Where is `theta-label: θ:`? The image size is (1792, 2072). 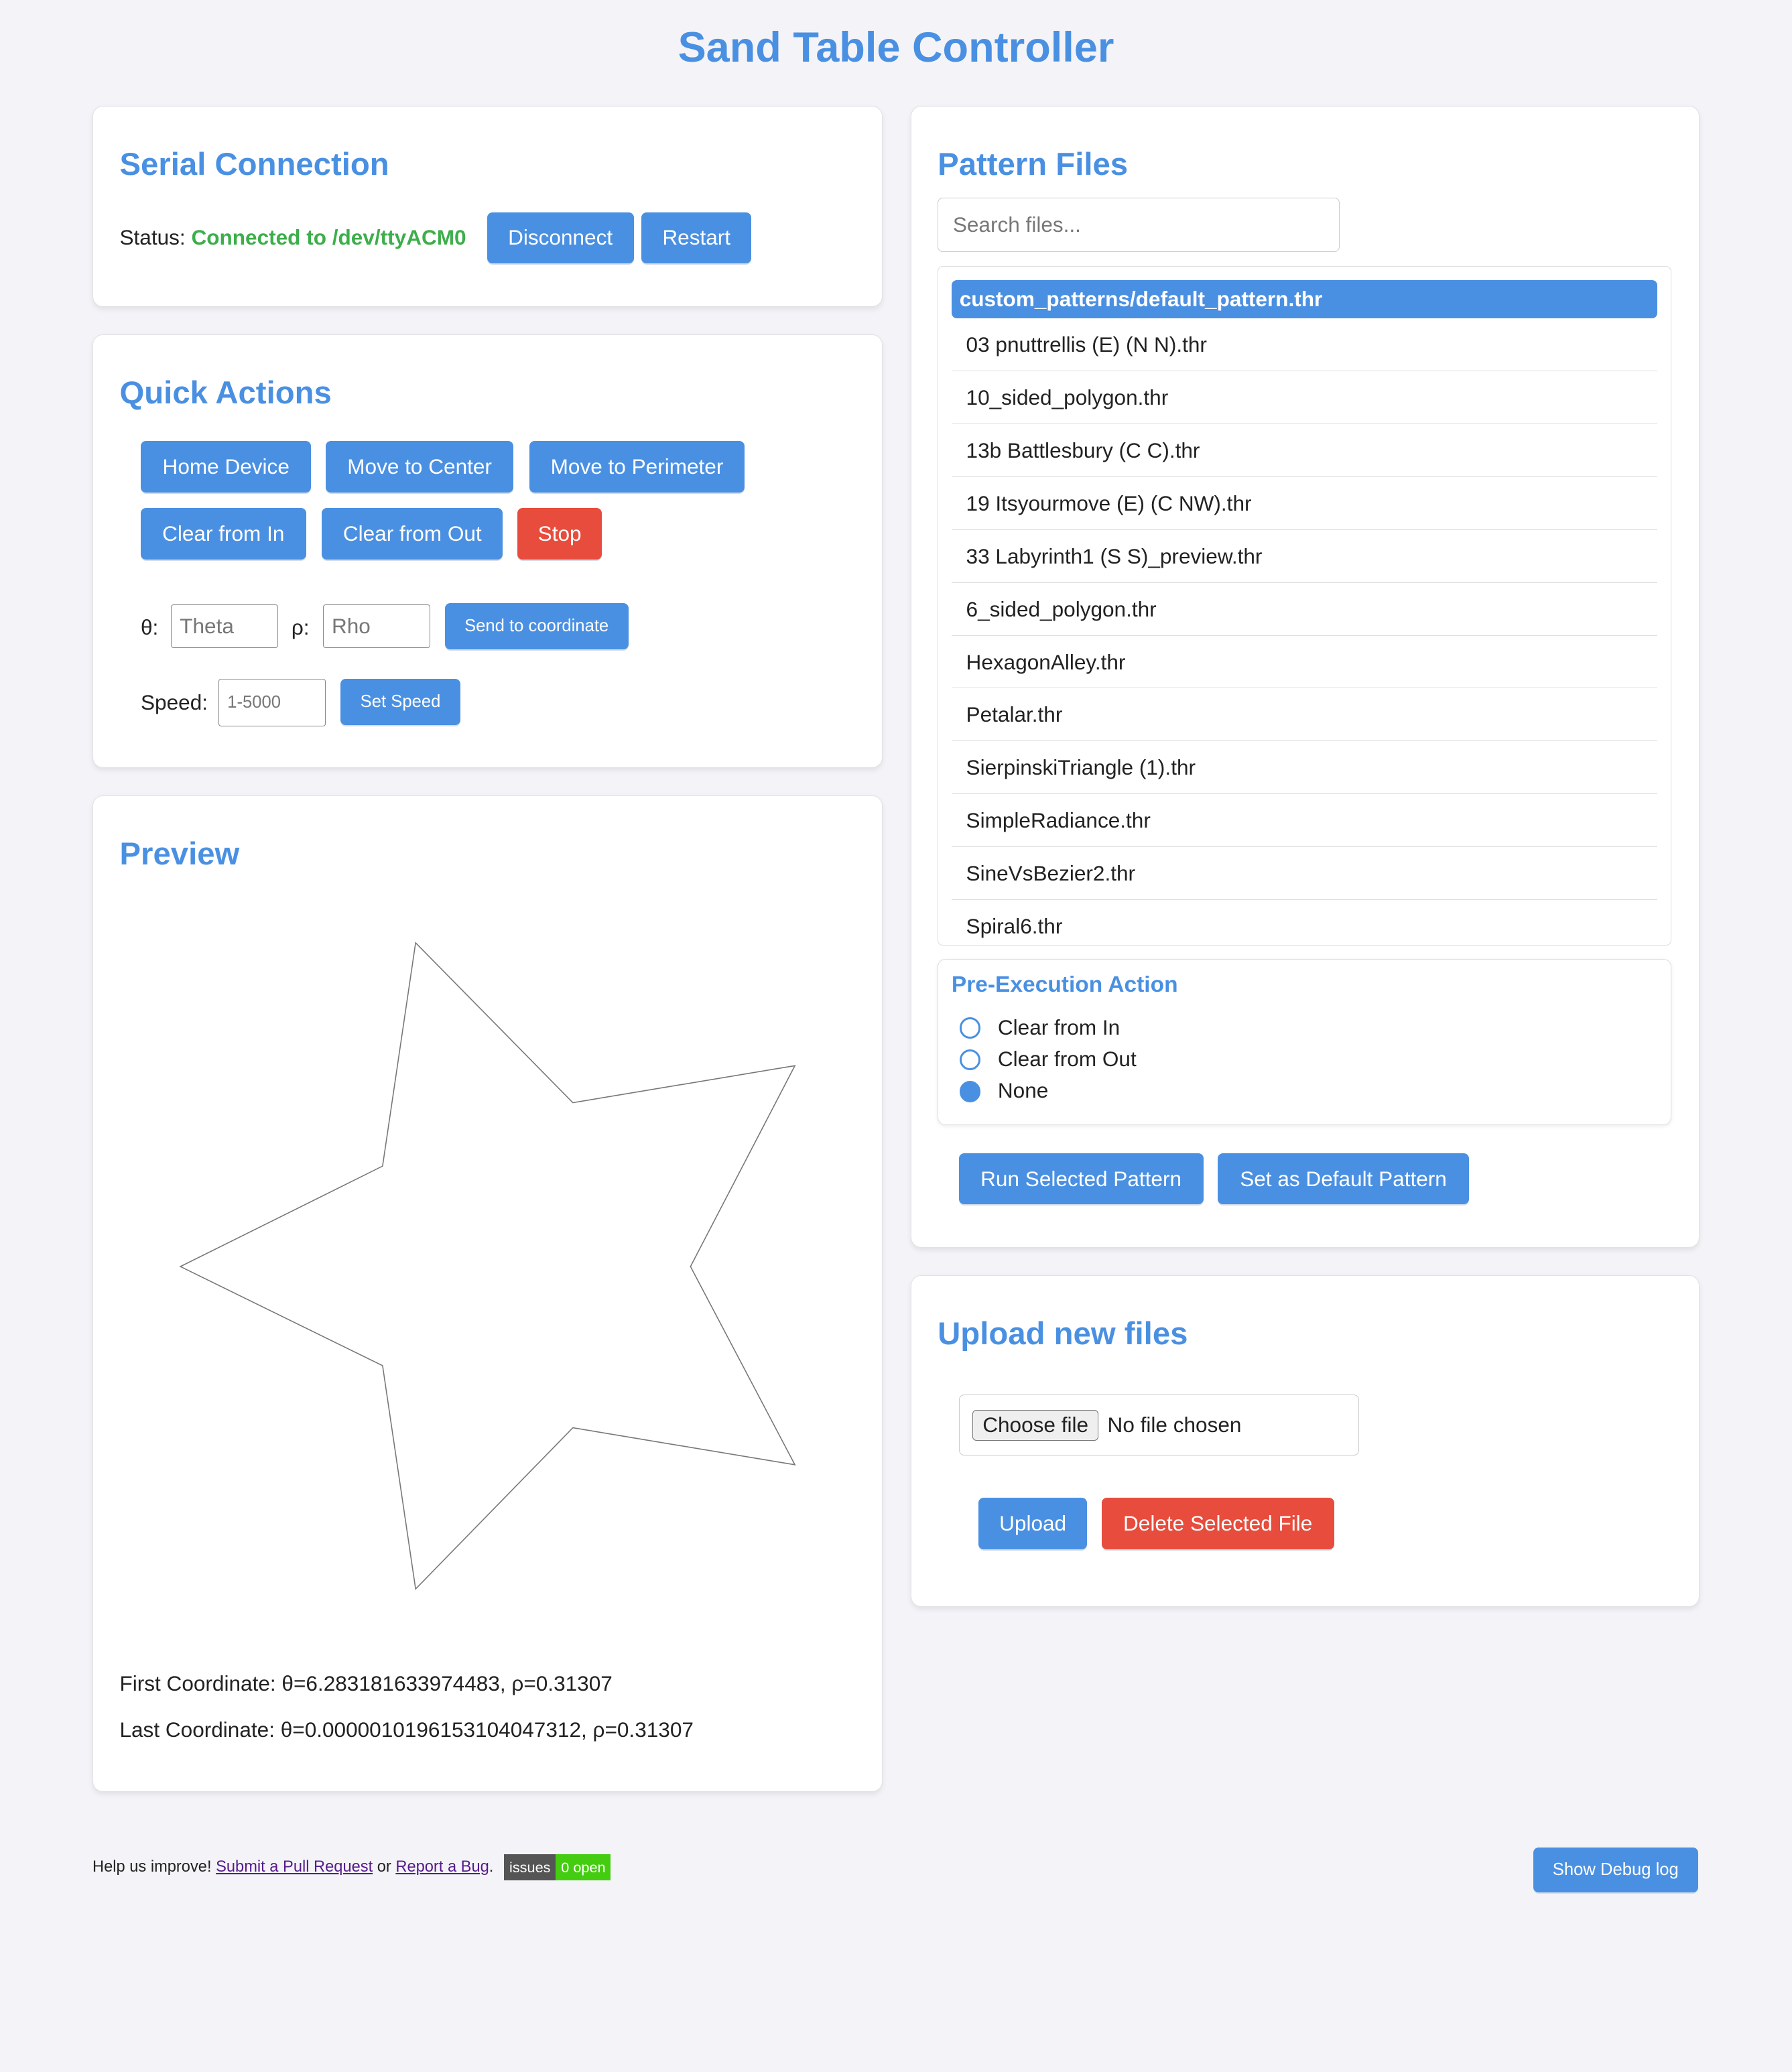
theta-label: θ: is located at coordinates (150, 627).